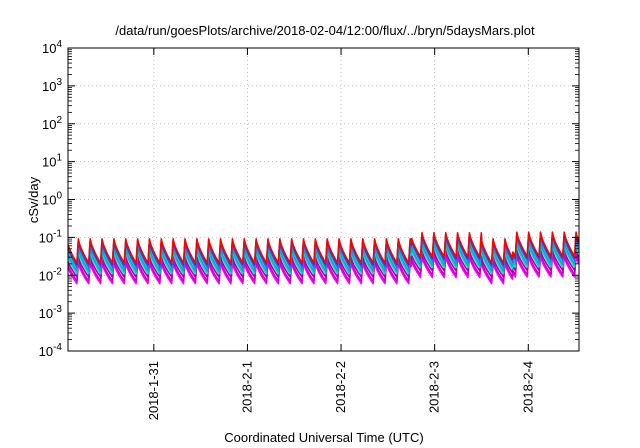 The image size is (640, 448). Describe the element at coordinates (153, 390) in the screenshot. I see `x-tick-label: 2018-1-31` at that location.